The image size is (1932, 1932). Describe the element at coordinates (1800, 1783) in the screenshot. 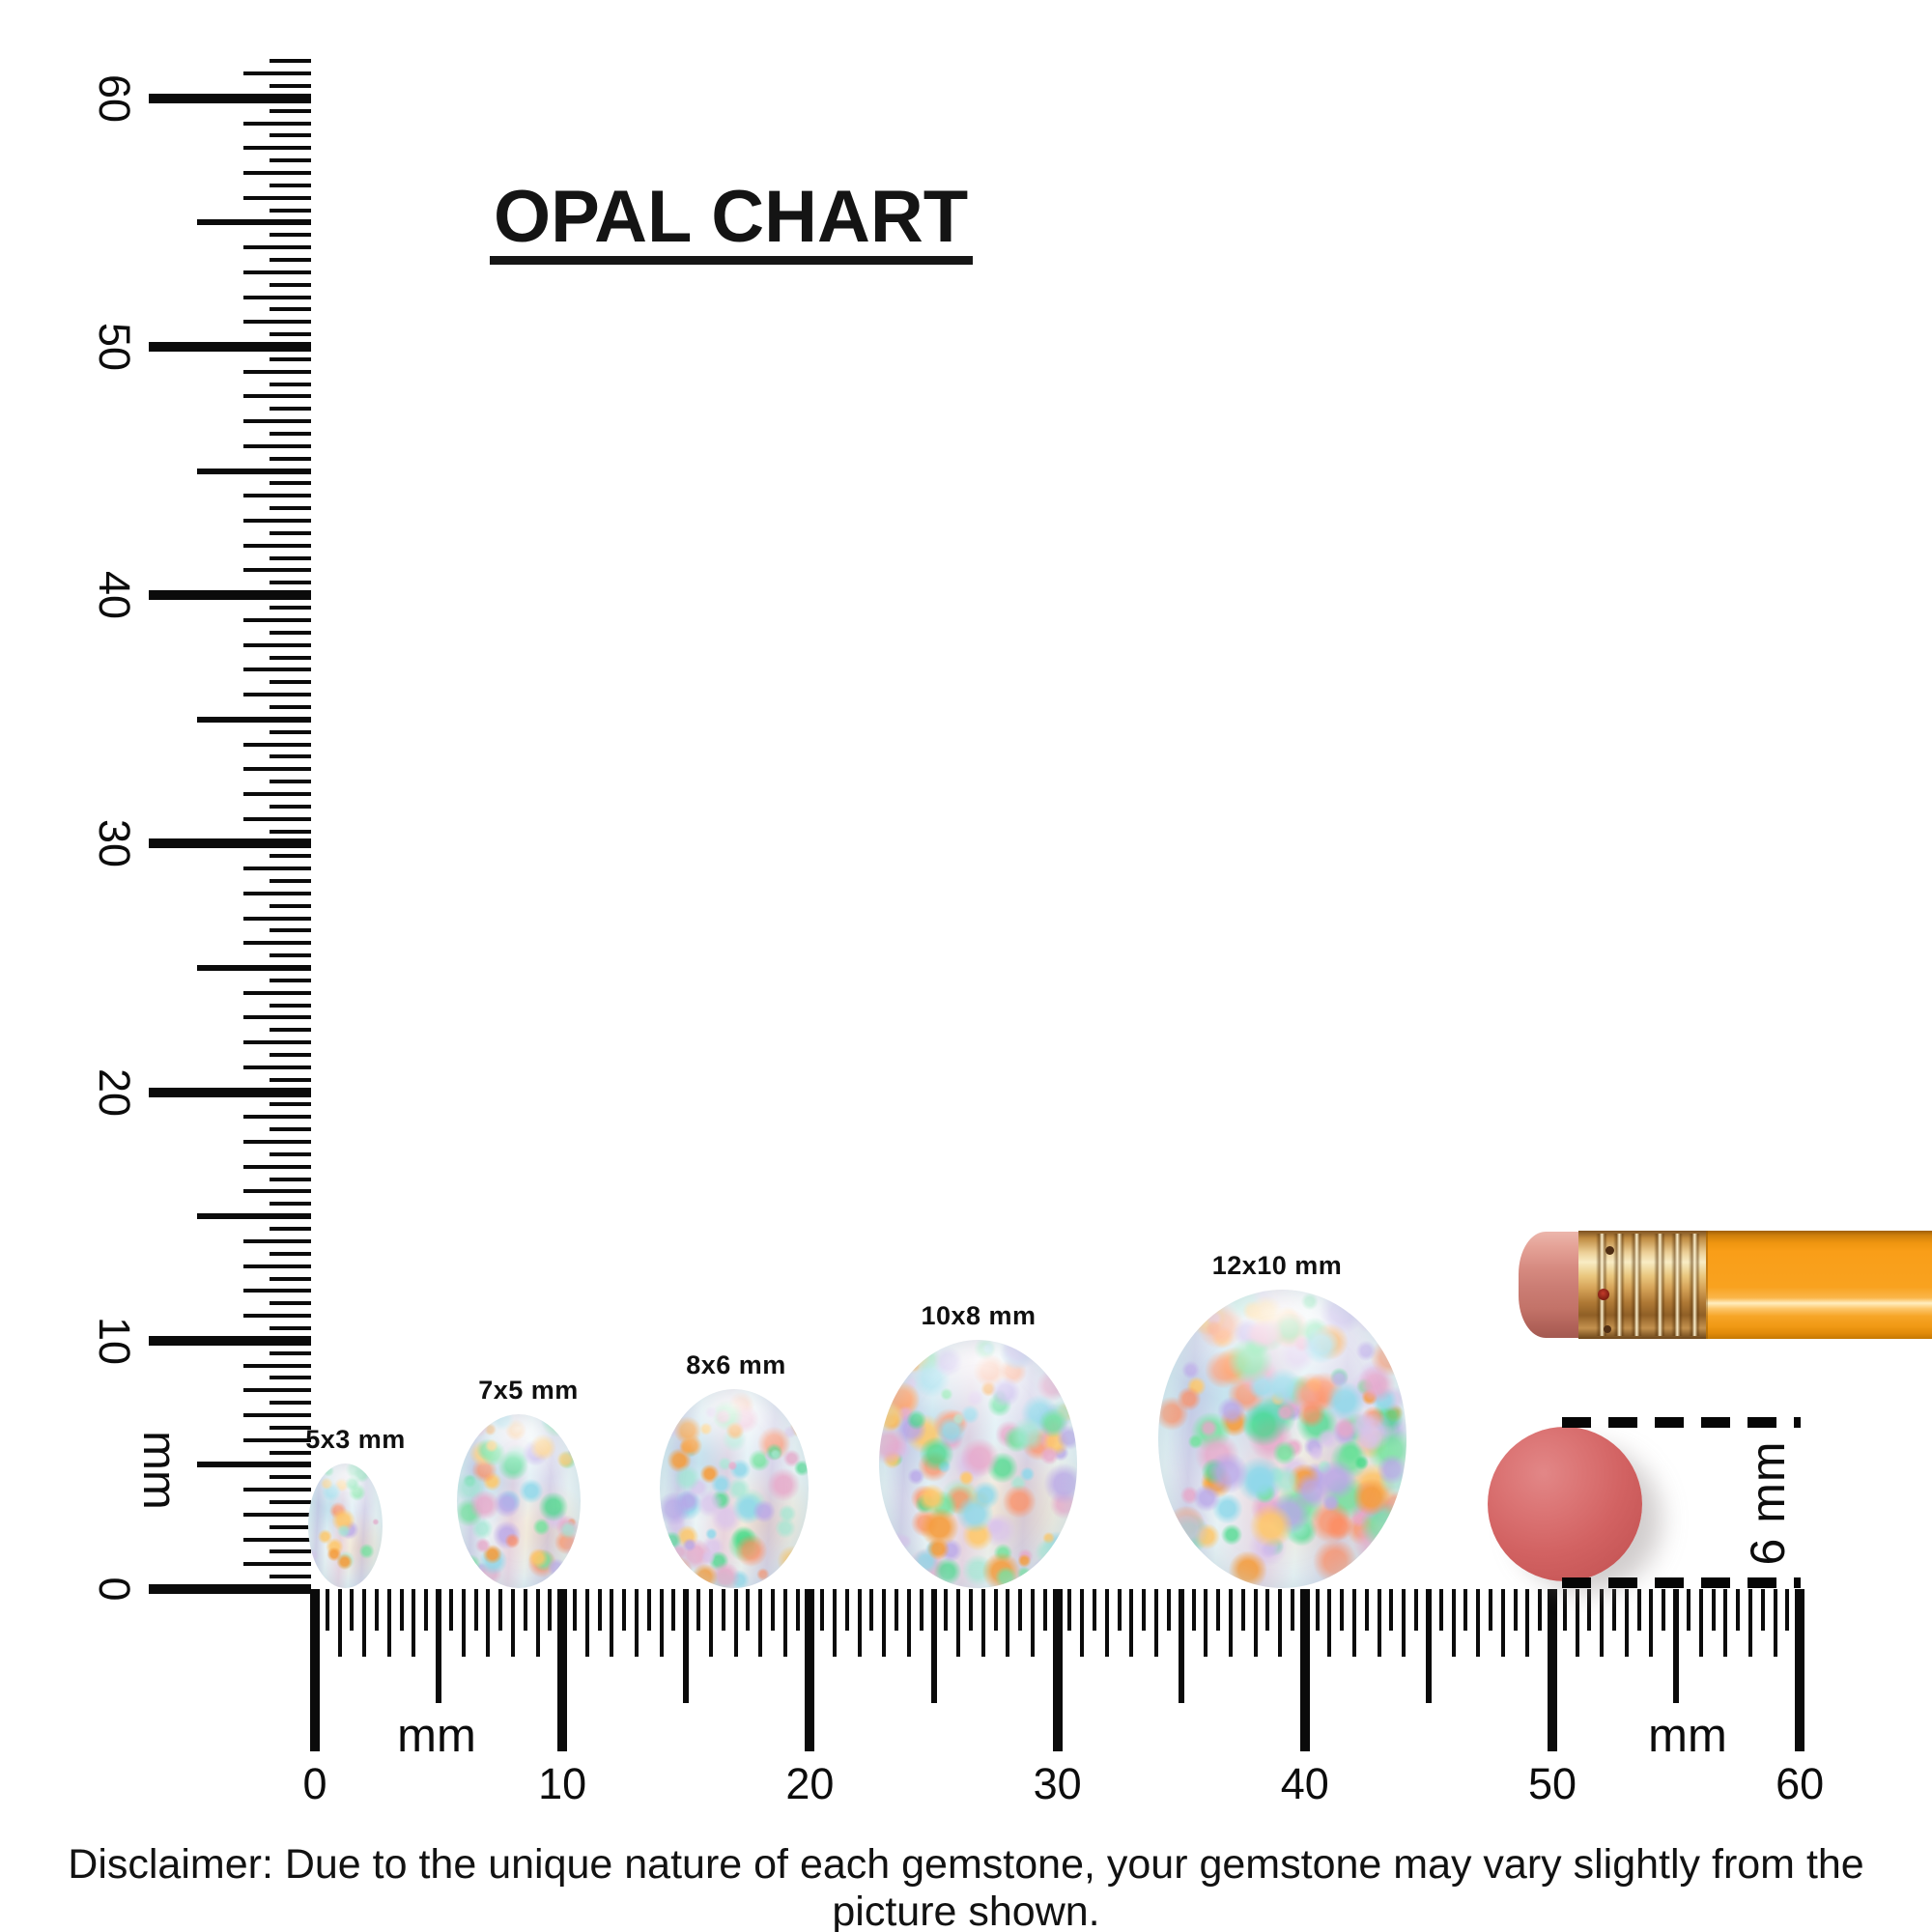

I see `ruler-label: 60` at that location.